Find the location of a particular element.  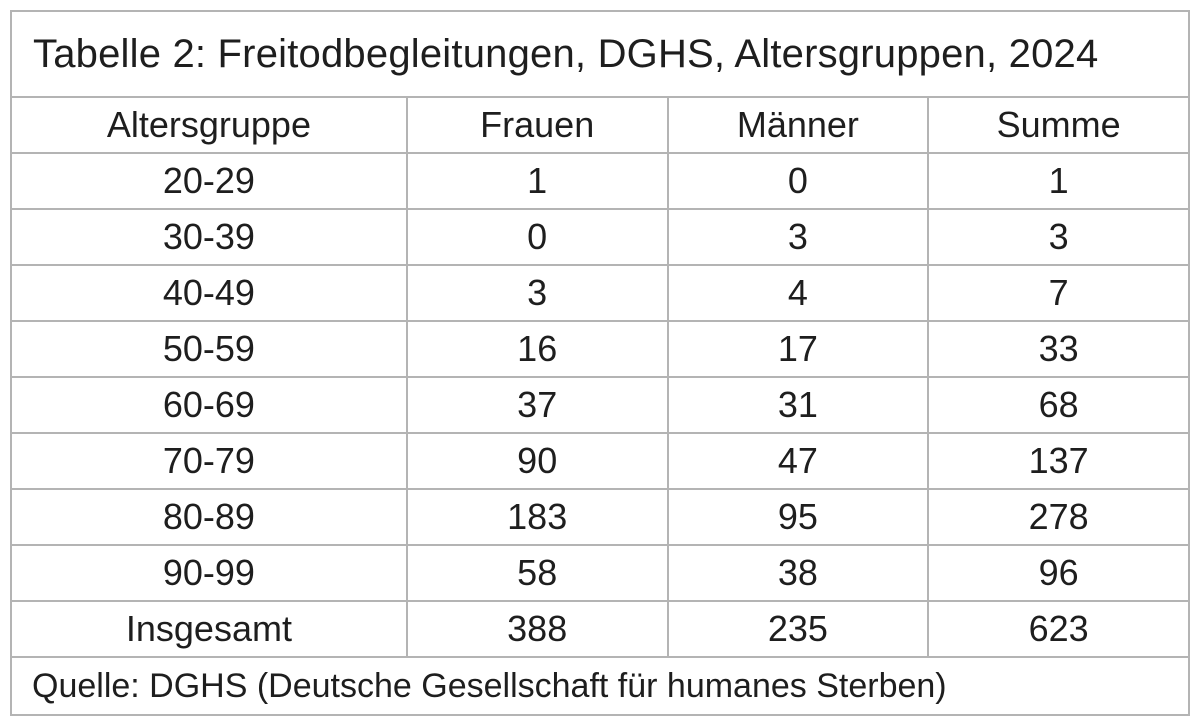

value-cell: 623 is located at coordinates (1058, 629).